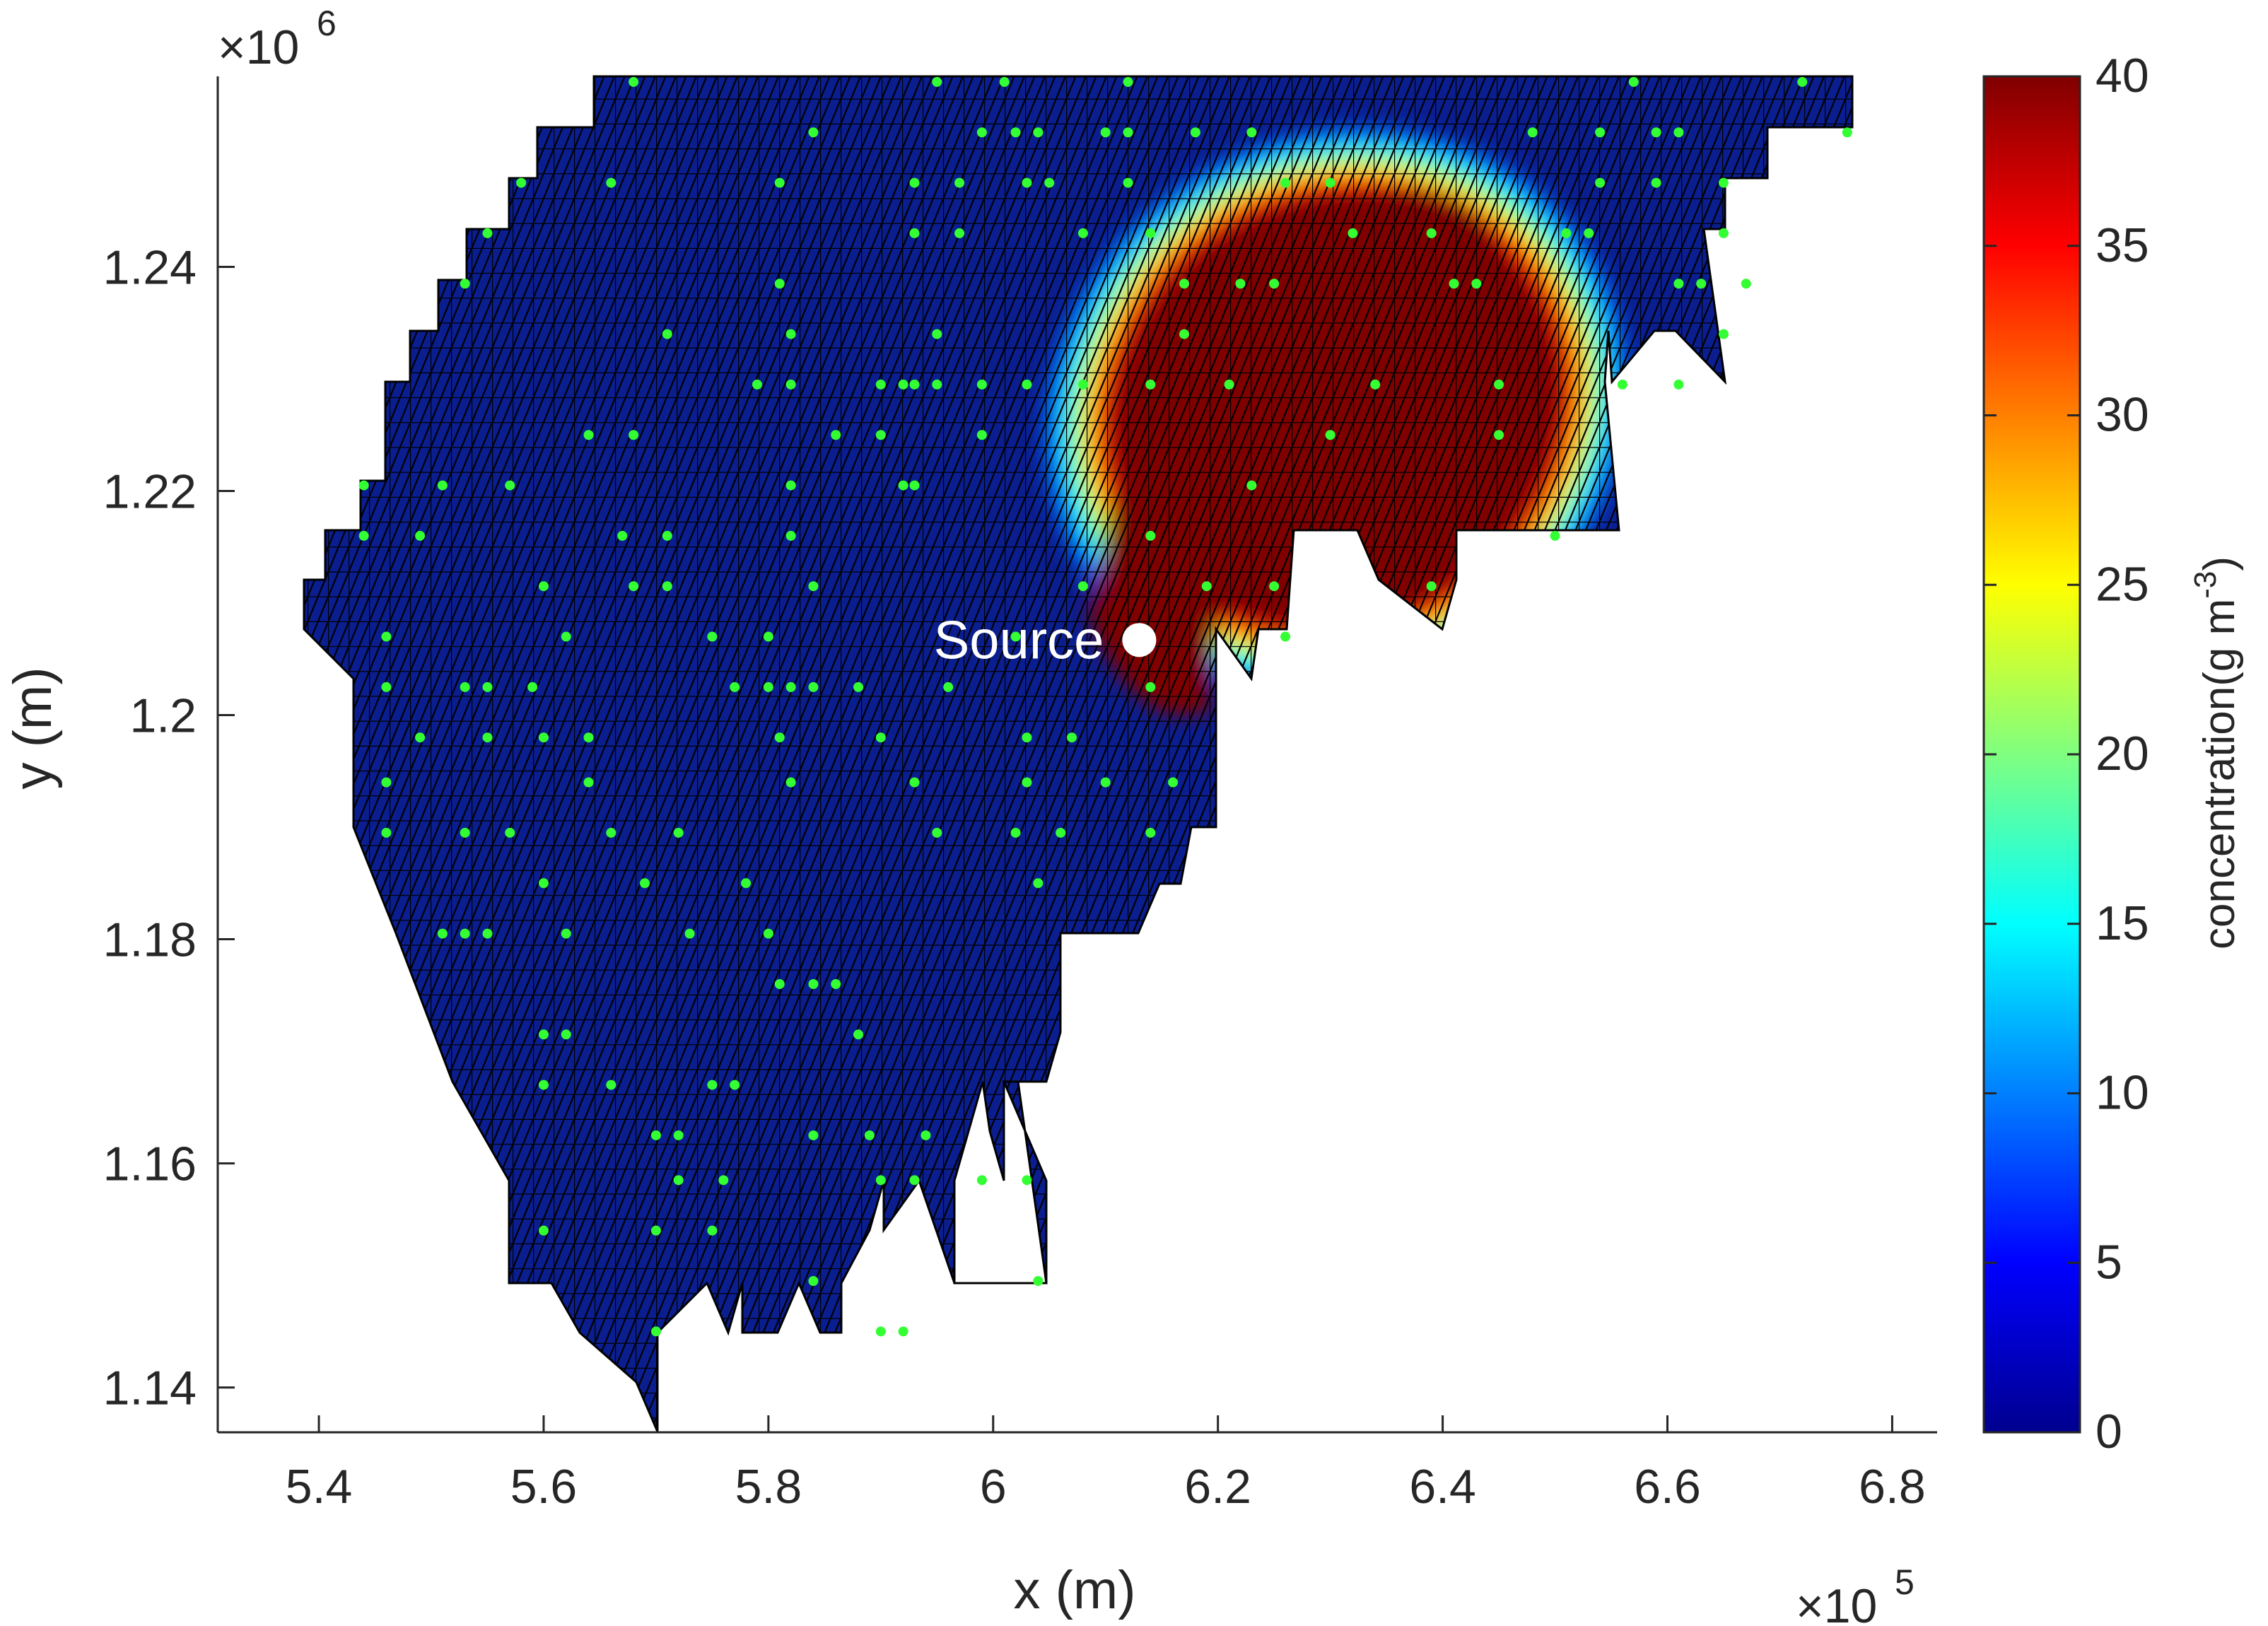 The height and width of the screenshot is (1626, 2268). Describe the element at coordinates (150, 267) in the screenshot. I see `y-tick-label: 1.24` at that location.